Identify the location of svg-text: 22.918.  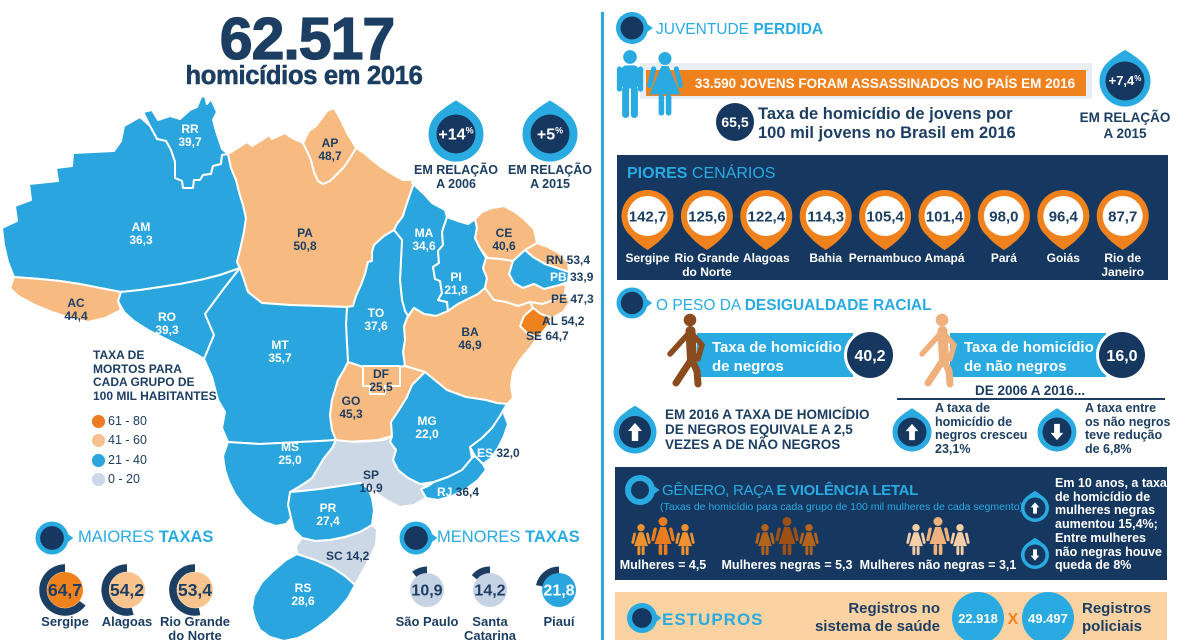
(978, 618).